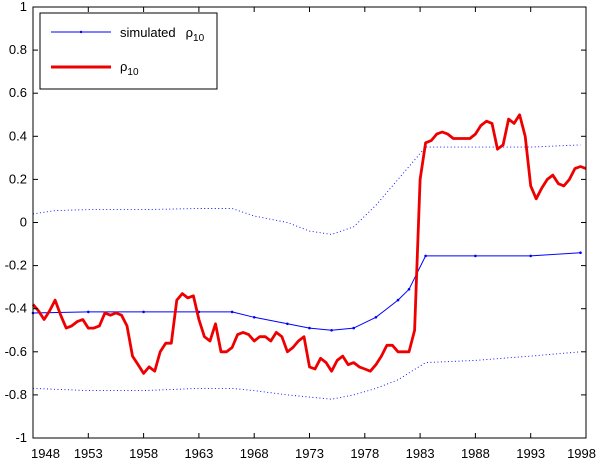 The width and height of the screenshot is (600, 461). Describe the element at coordinates (148, 32) in the screenshot. I see `legend-label-simulated-text: simulated` at that location.